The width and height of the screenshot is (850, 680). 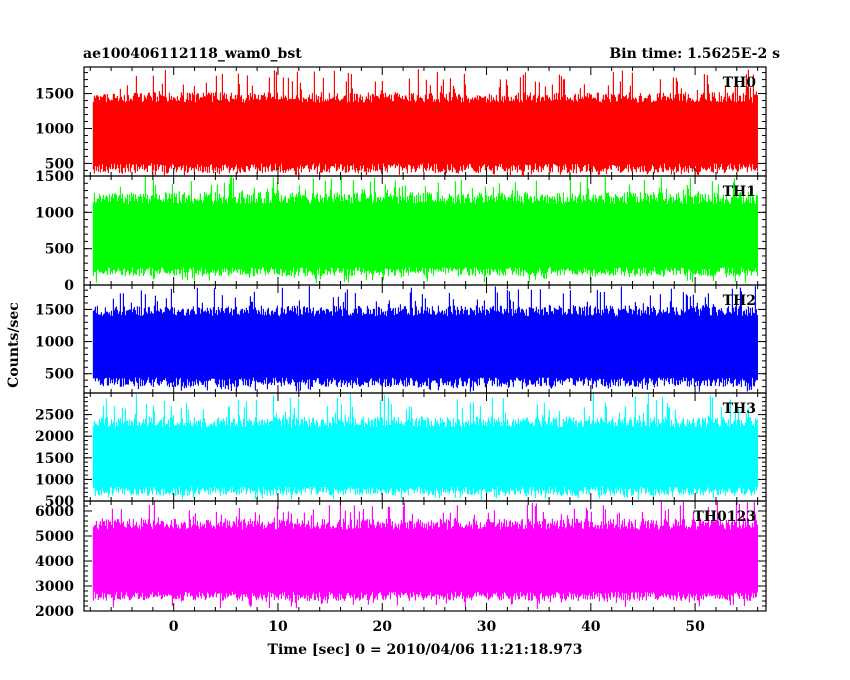 I want to click on y-tick-label: 6000, so click(x=54, y=512).